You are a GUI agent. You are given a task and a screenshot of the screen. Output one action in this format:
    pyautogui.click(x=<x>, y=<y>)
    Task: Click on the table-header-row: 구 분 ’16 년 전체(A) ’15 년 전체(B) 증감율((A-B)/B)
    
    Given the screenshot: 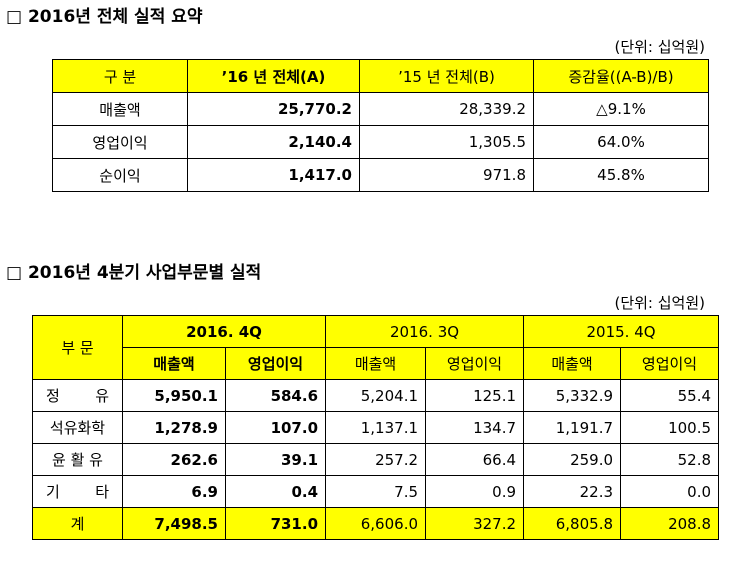 What is the action you would take?
    pyautogui.click(x=380, y=76)
    